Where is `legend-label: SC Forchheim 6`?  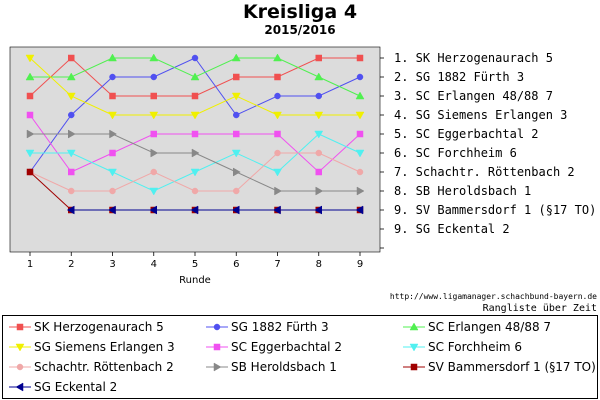 legend-label: SC Forchheim 6 is located at coordinates (475, 347).